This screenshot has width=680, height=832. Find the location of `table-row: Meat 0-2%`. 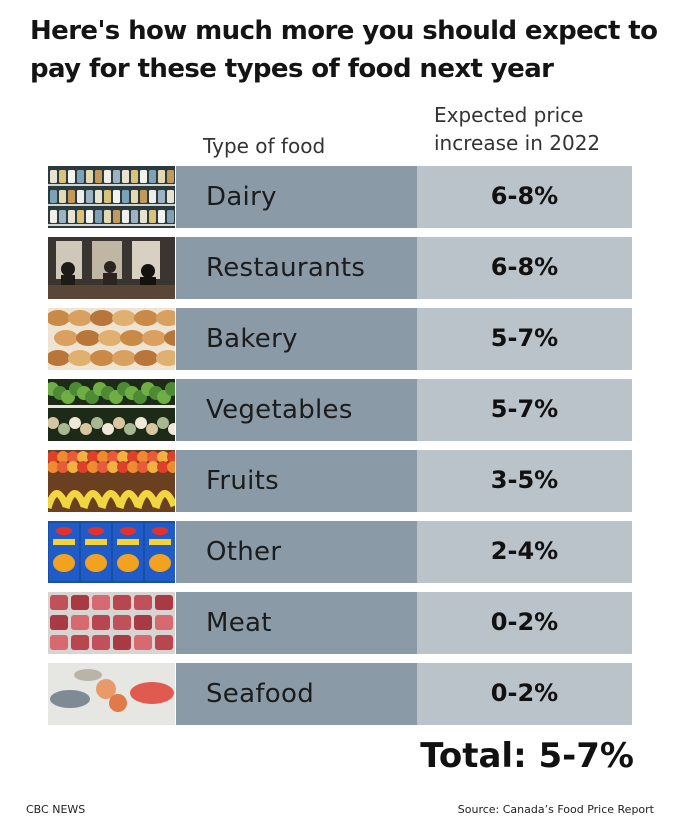

table-row: Meat 0-2% is located at coordinates (340, 623).